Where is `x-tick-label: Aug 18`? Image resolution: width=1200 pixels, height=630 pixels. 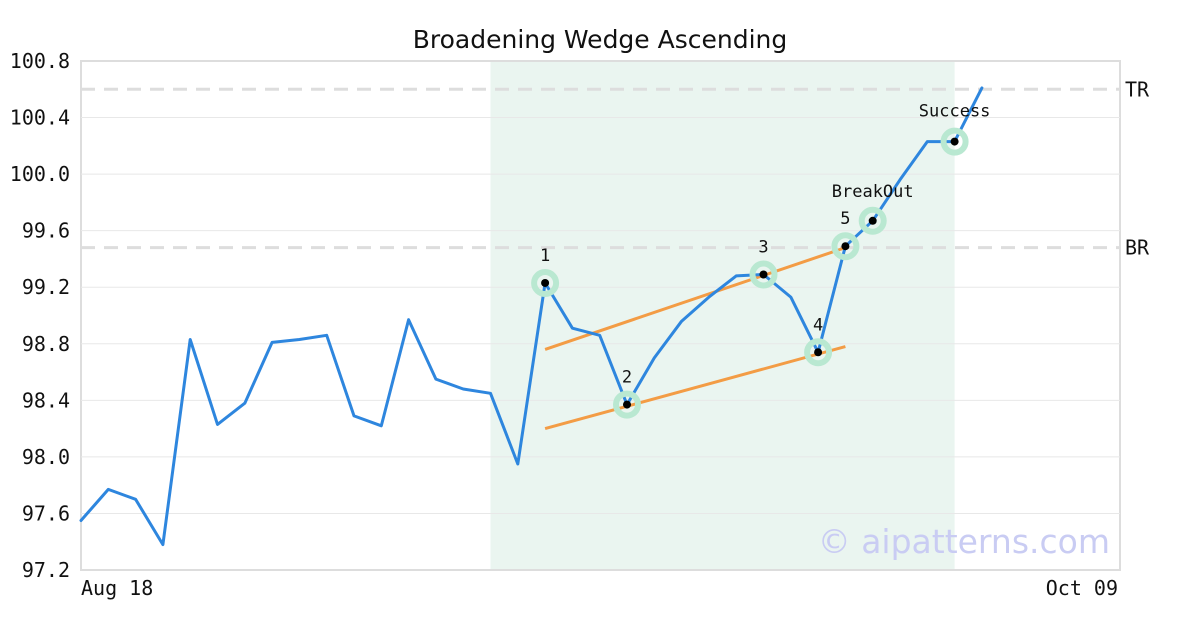 x-tick-label: Aug 18 is located at coordinates (117, 588).